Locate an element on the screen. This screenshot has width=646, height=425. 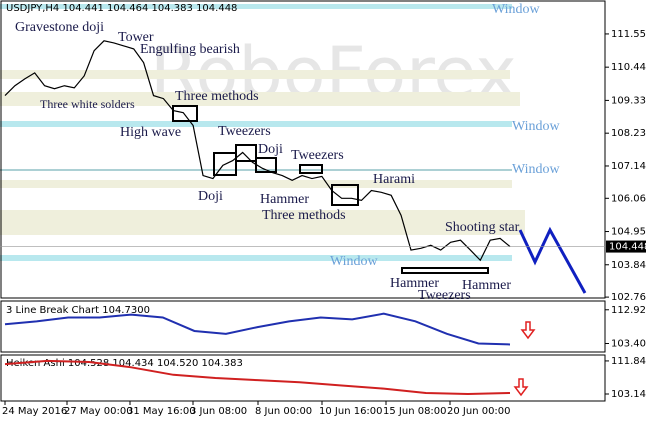
annotation: High wave is located at coordinates (150, 132).